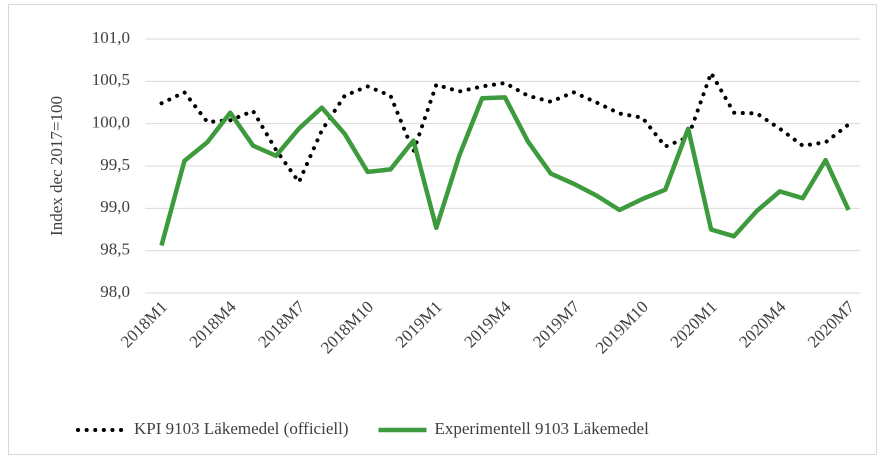  Describe the element at coordinates (115, 206) in the screenshot. I see `y-tick-label: 99,0` at that location.